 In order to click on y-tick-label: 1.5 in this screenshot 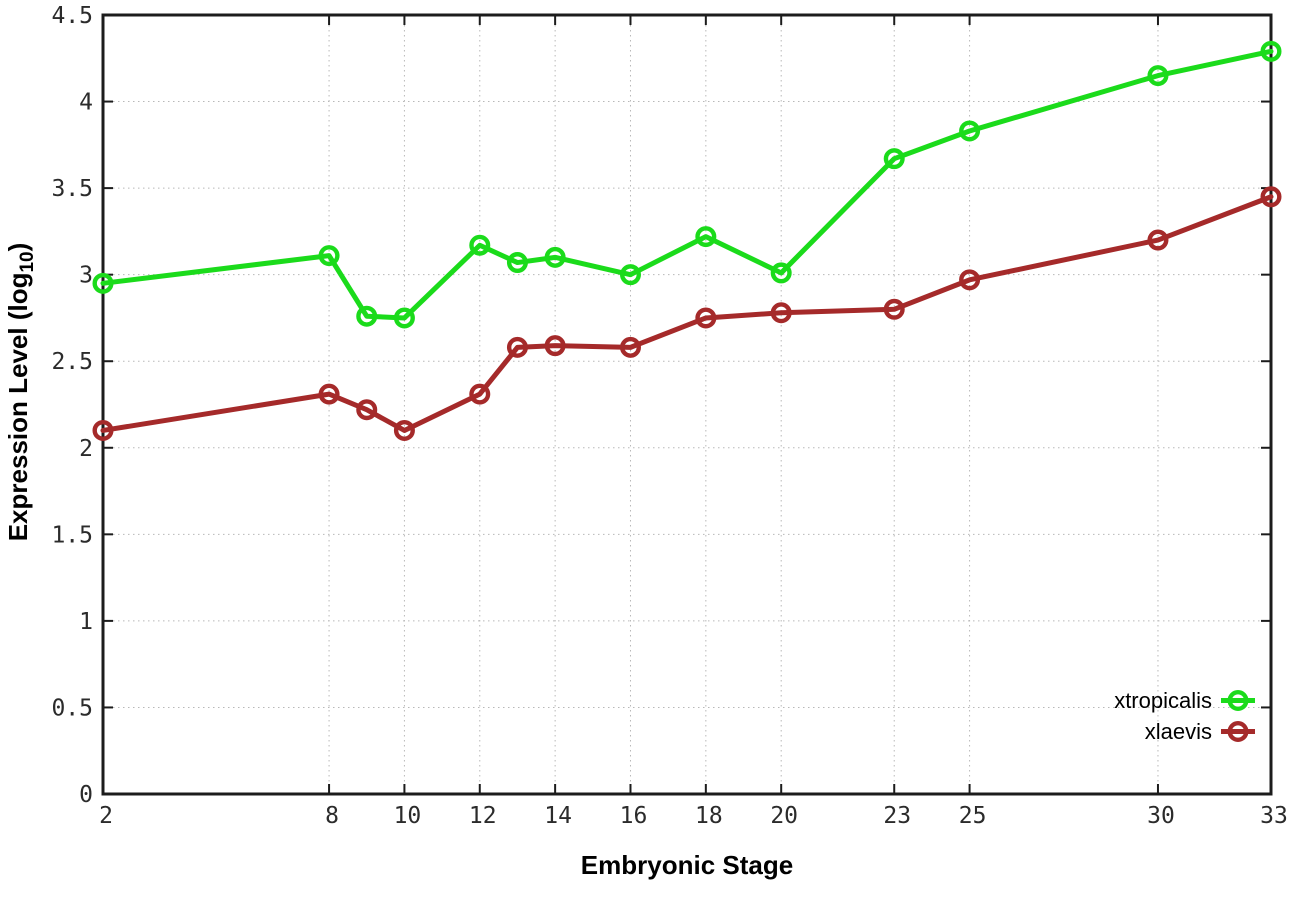, I will do `click(72, 535)`.